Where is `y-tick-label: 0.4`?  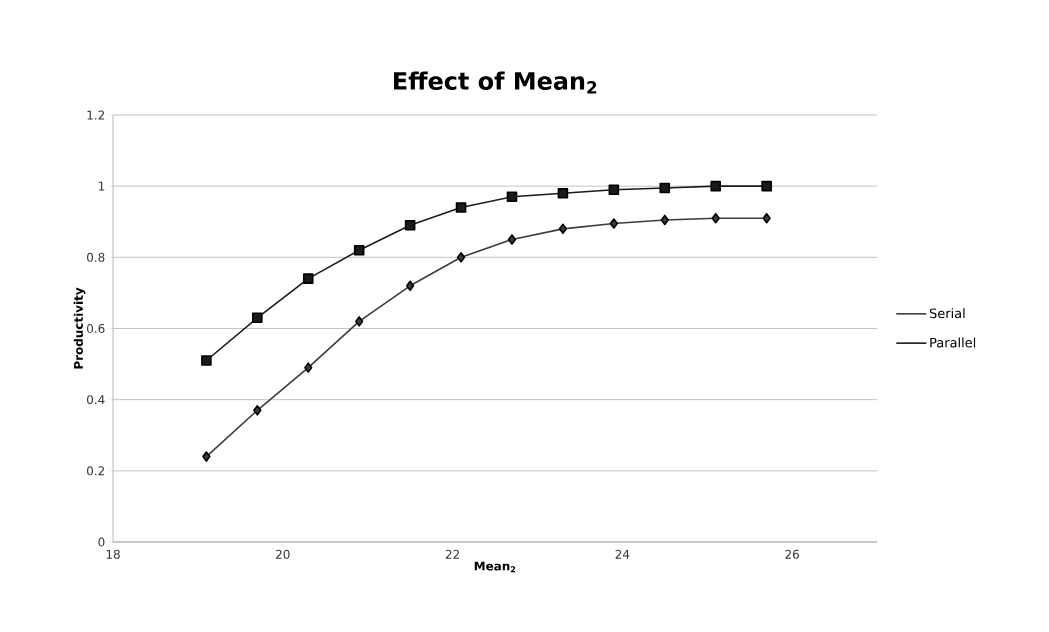
y-tick-label: 0.4 is located at coordinates (96, 400).